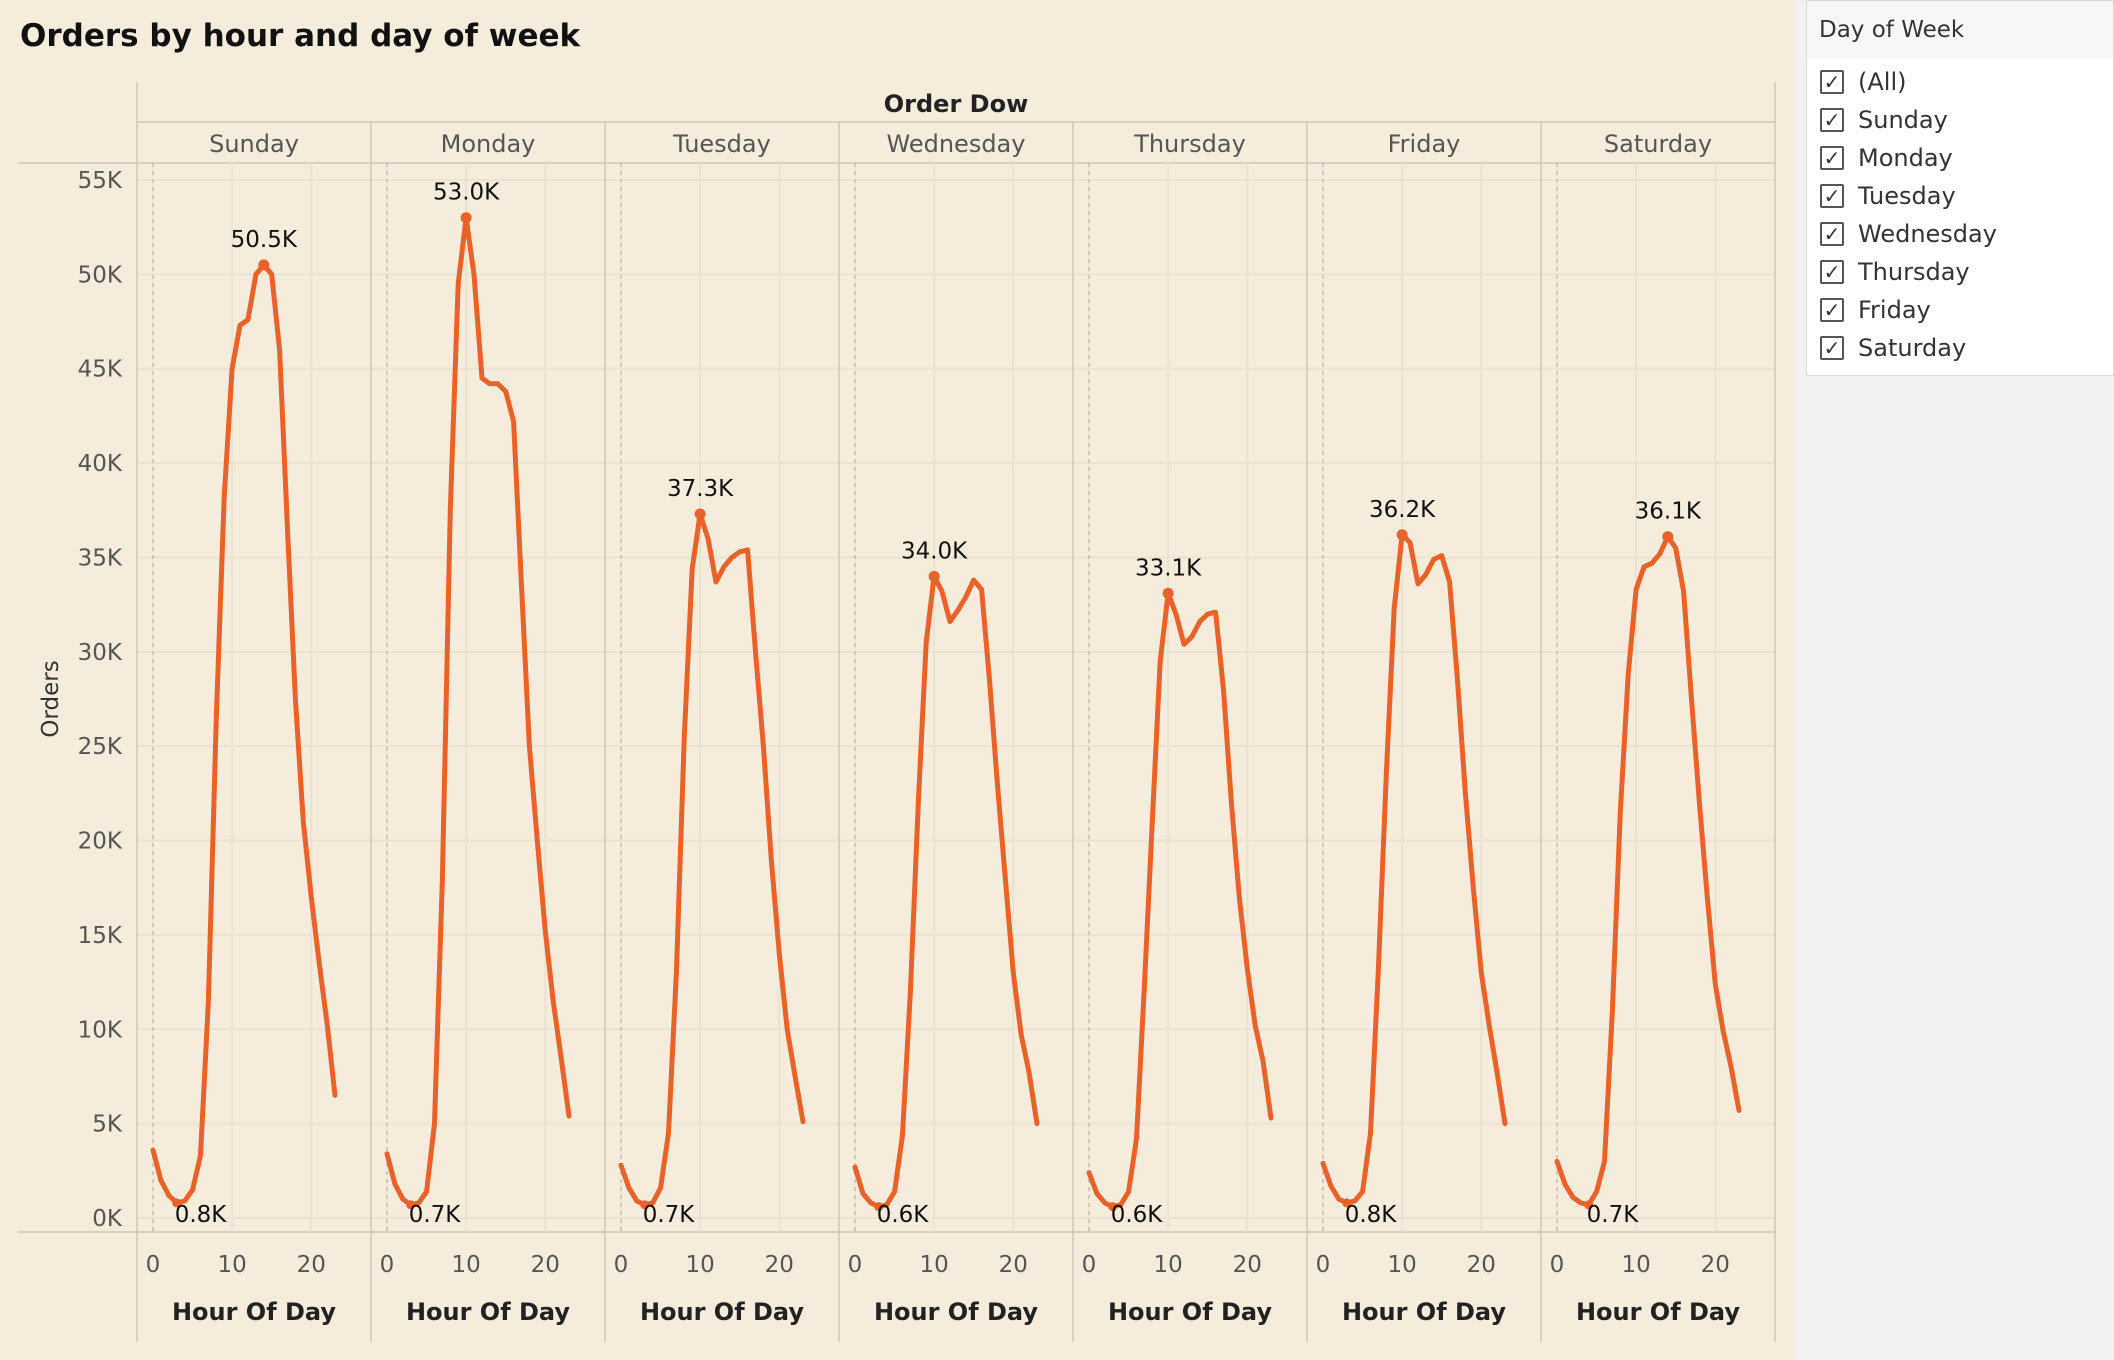 The height and width of the screenshot is (1360, 2114). What do you see at coordinates (300, 36) in the screenshot?
I see `chart-title: Orders by hour and day of week` at bounding box center [300, 36].